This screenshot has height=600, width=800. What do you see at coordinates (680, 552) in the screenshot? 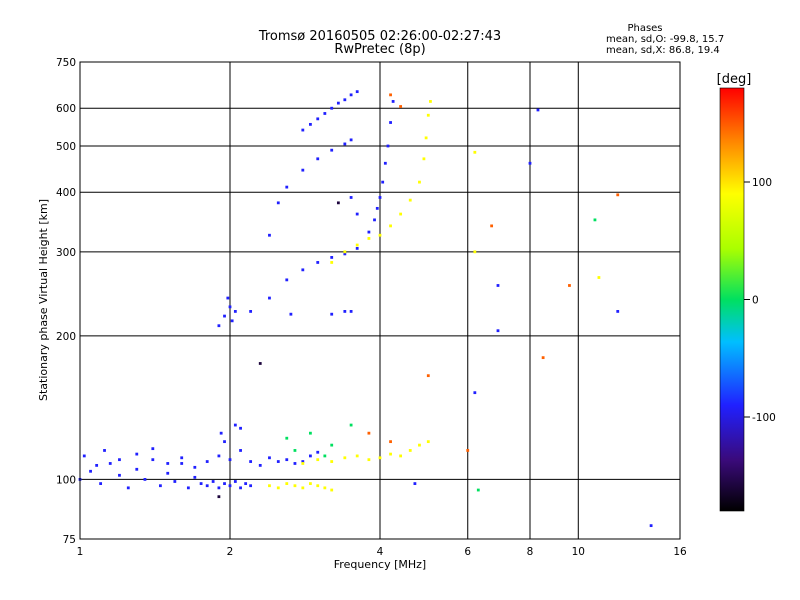
I see `x-tick-label: 16` at bounding box center [680, 552].